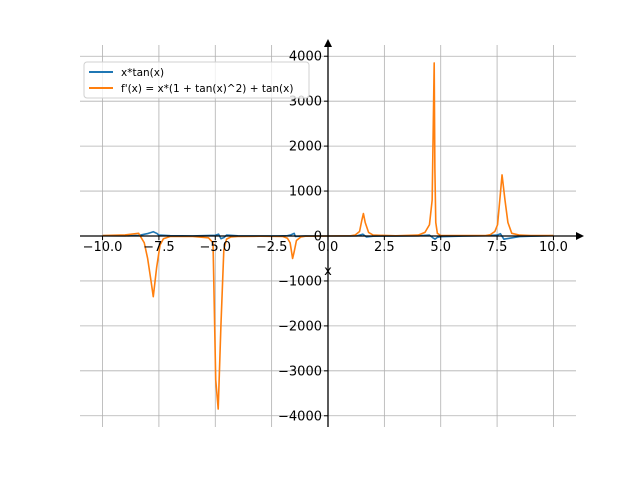 The height and width of the screenshot is (480, 640). Describe the element at coordinates (328, 247) in the screenshot. I see `x-tick-label: 0.0` at that location.